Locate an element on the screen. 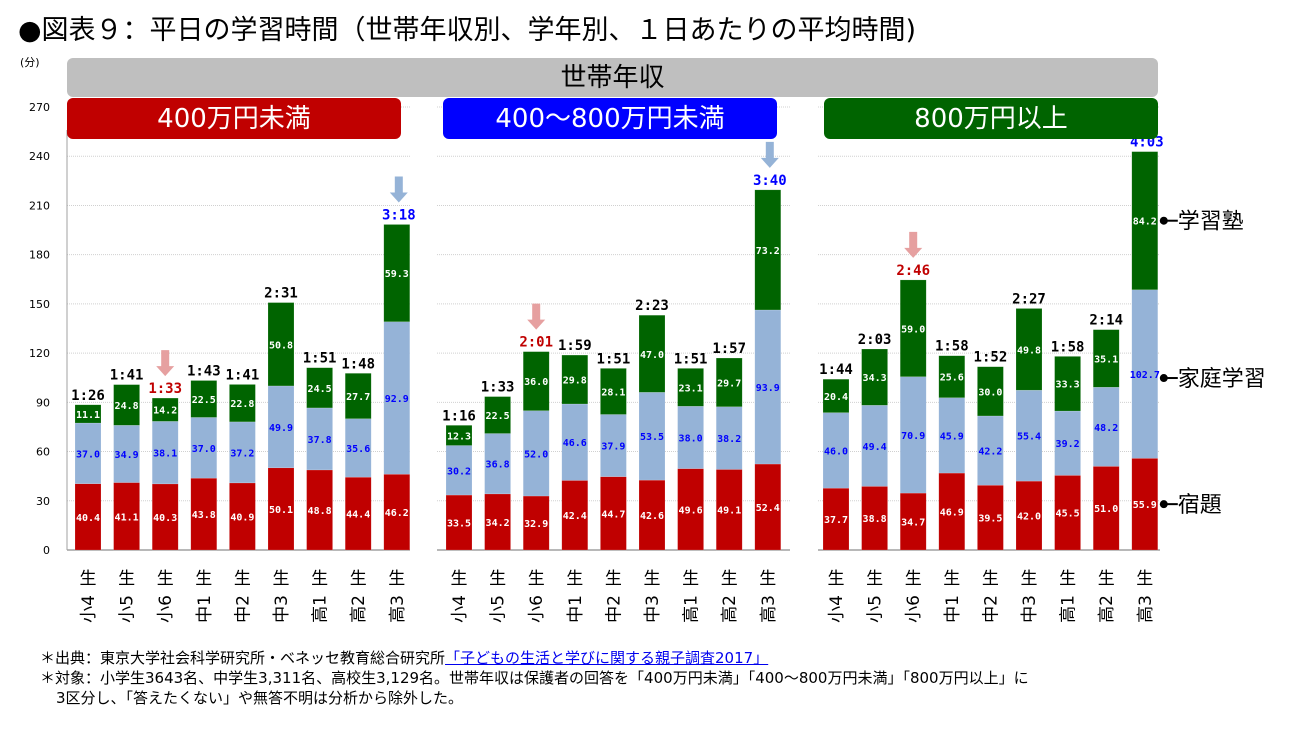  data-label: 39.2 is located at coordinates (1068, 444).